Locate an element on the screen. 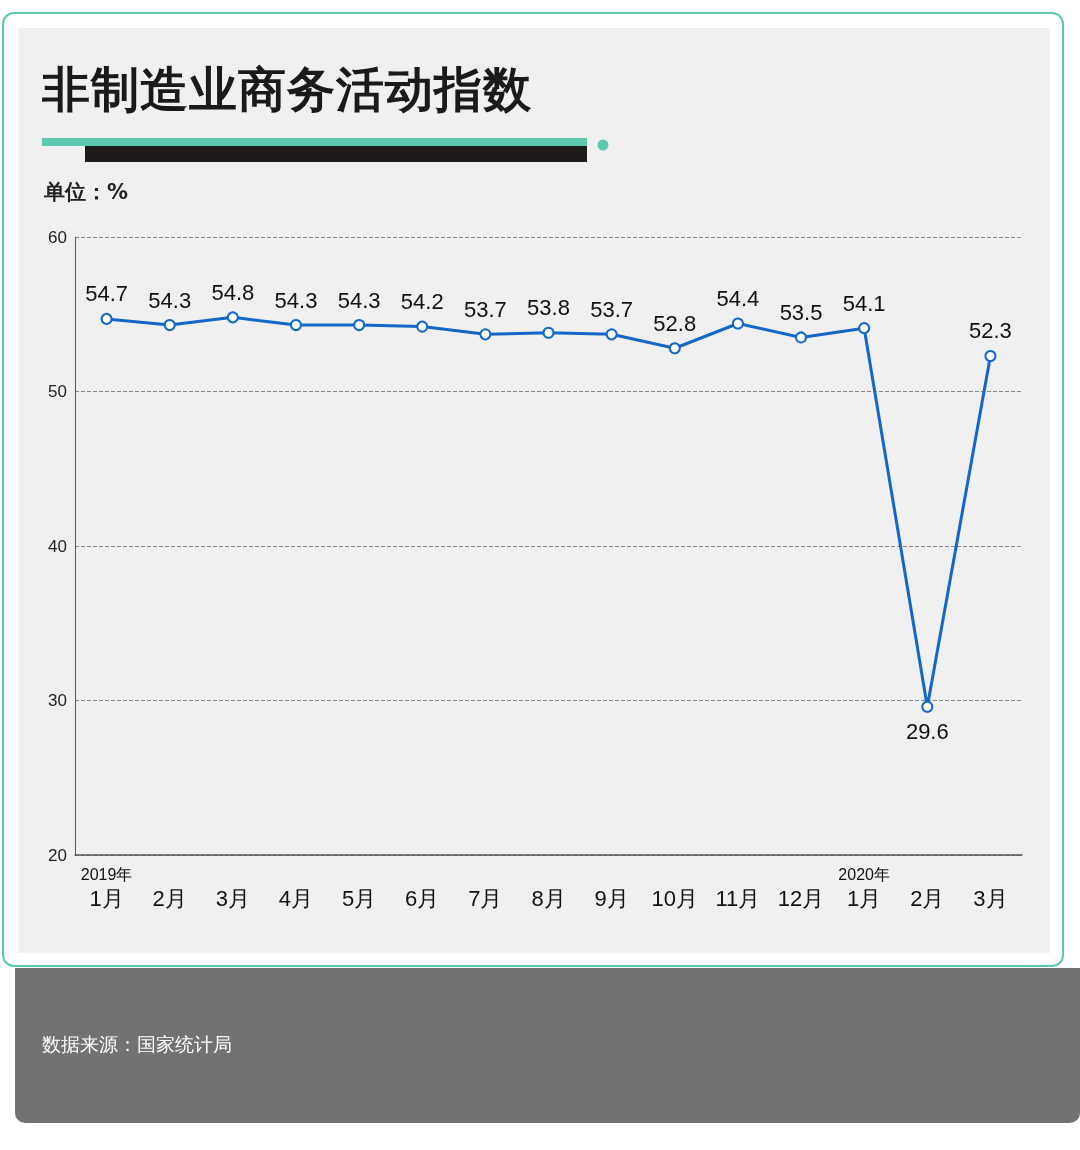 This screenshot has width=1080, height=1150. data-label: 52.3 is located at coordinates (990, 331).